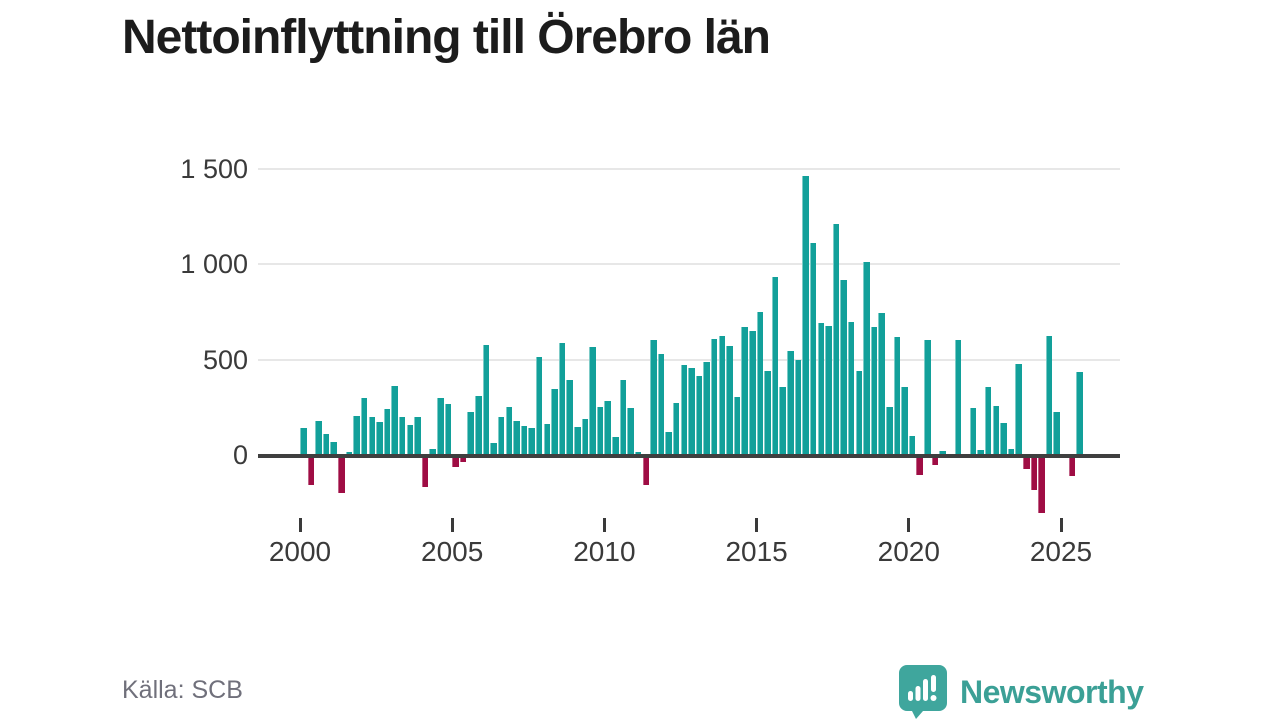 This screenshot has height=720, width=1280. I want to click on bar-2012Q1, so click(668, 442).